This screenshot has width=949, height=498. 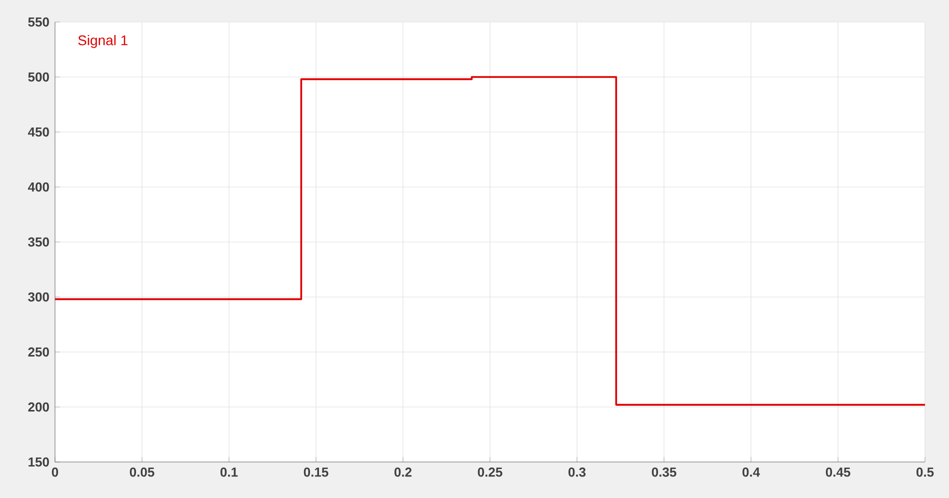 What do you see at coordinates (664, 472) in the screenshot?
I see `x-tick-label: 0.35` at bounding box center [664, 472].